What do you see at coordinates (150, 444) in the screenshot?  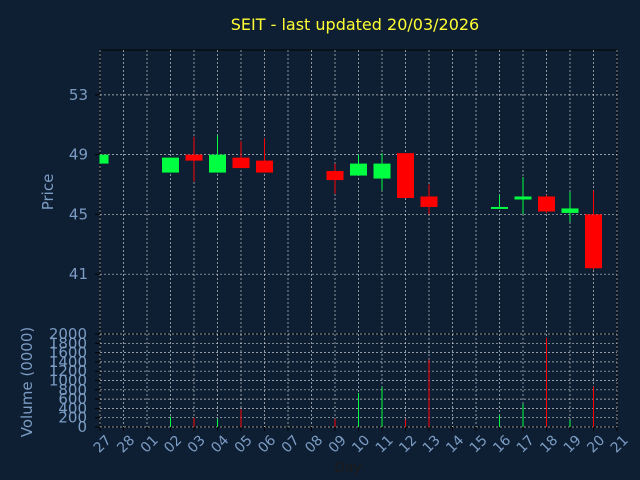 I see `x-tick-label: 01` at bounding box center [150, 444].